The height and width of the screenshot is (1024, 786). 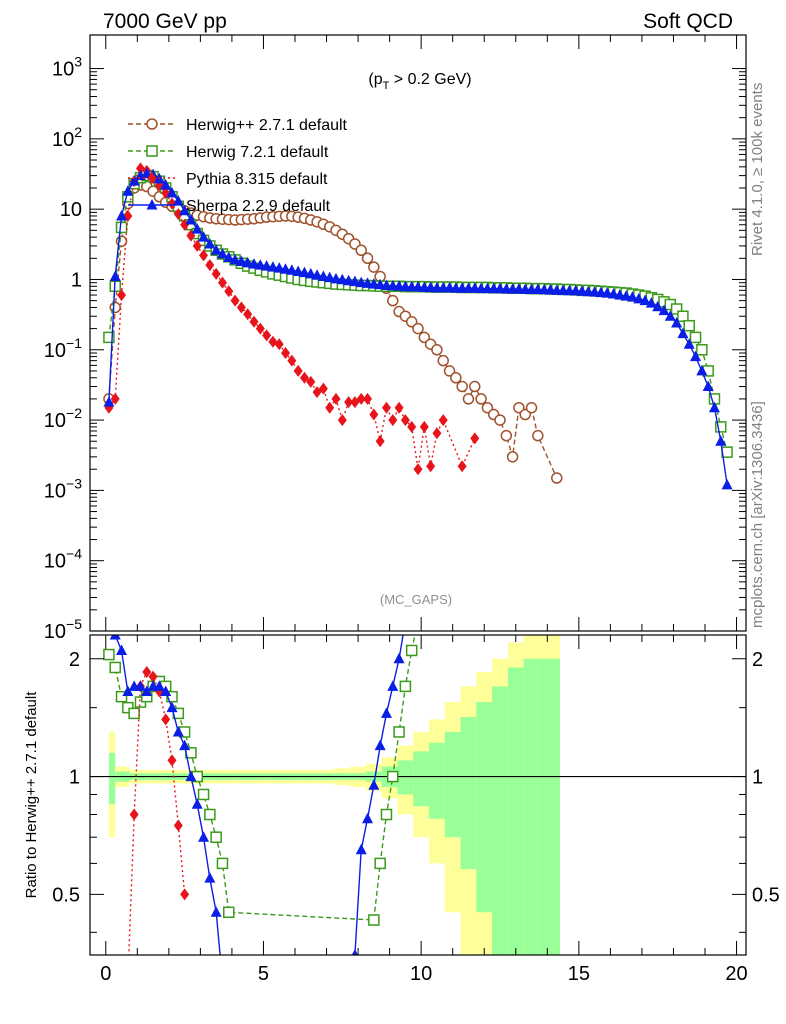 What do you see at coordinates (66, 895) in the screenshot?
I see `ratio-y-tick-label: 0.5` at bounding box center [66, 895].